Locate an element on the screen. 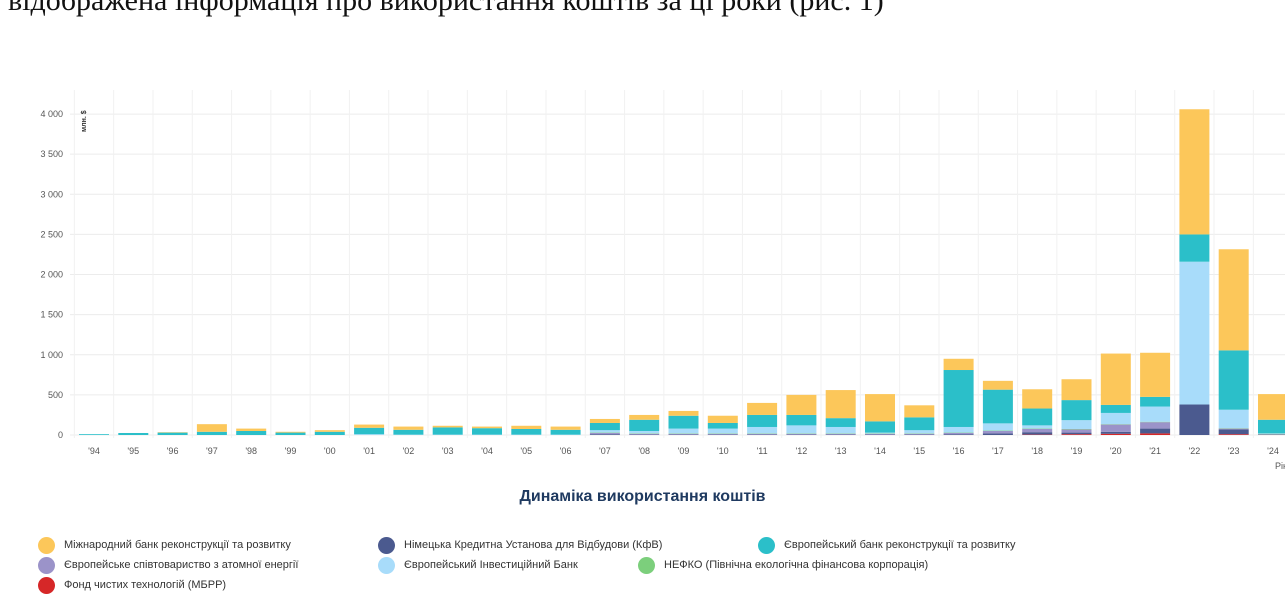 Image resolution: width=1285 pixels, height=595 pixels. chart-title: Динаміка використання коштів is located at coordinates (642, 497).